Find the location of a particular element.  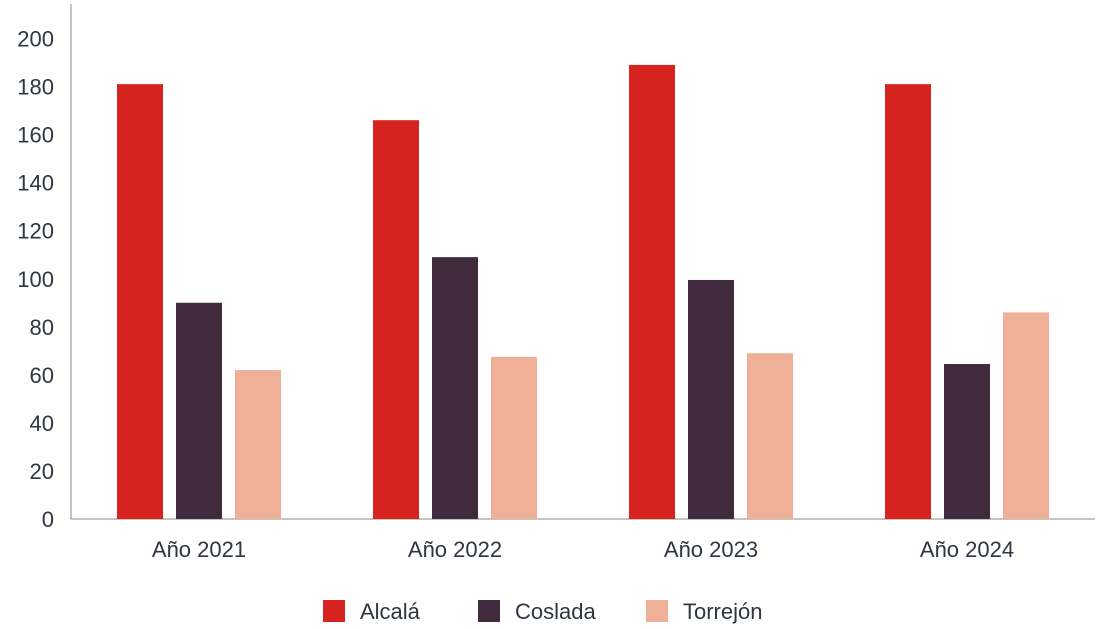

x-tick-label: Año 2023 is located at coordinates (711, 549).